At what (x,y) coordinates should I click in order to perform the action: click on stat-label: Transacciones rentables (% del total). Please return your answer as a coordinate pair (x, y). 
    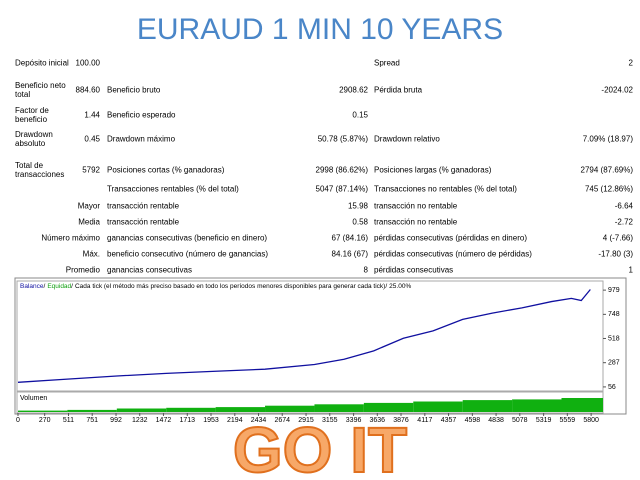
    Looking at the image, I should click on (173, 189).